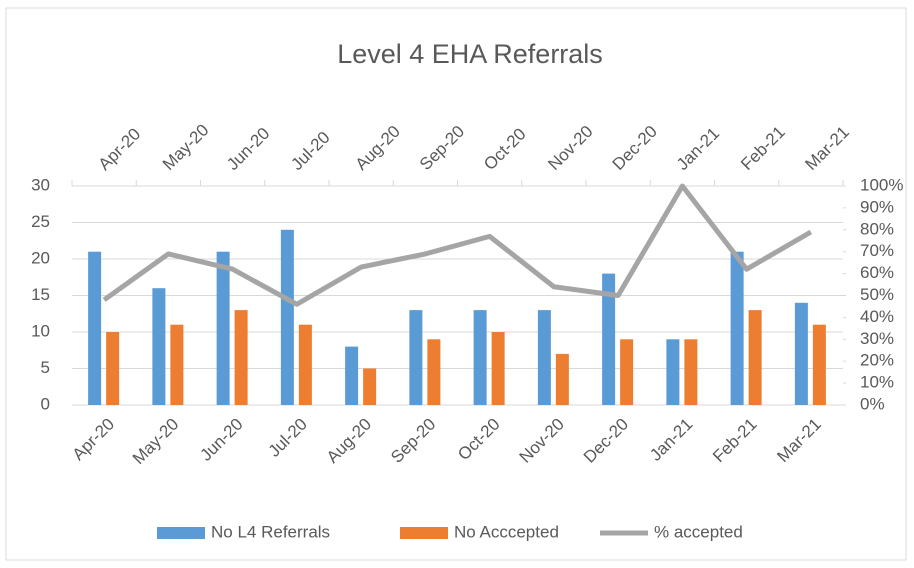 This screenshot has width=914, height=568. What do you see at coordinates (506, 531) in the screenshot?
I see `legend-label: No Acccepted` at bounding box center [506, 531].